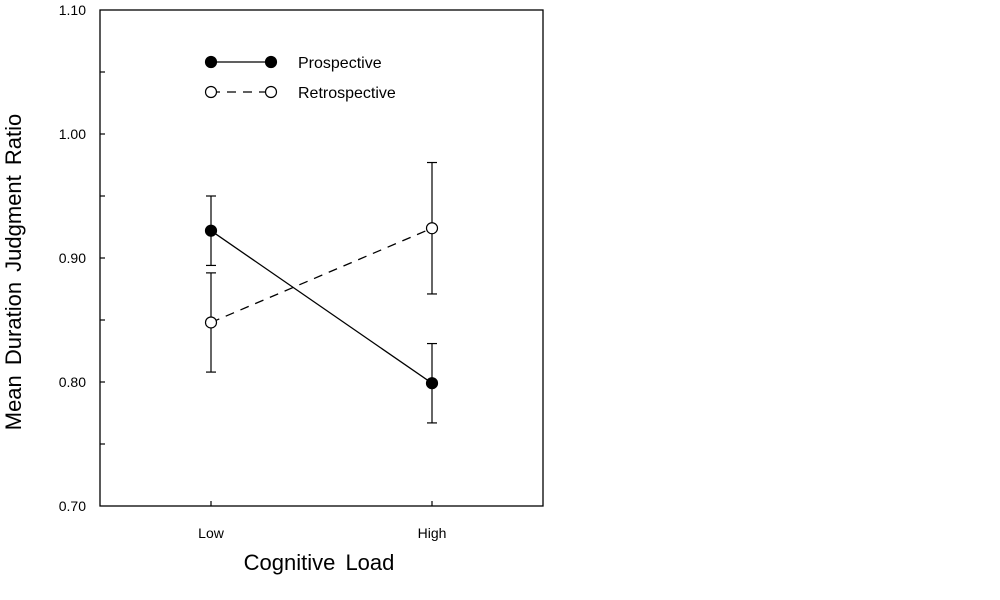  I want to click on y-tick-label: 0.90, so click(72, 258).